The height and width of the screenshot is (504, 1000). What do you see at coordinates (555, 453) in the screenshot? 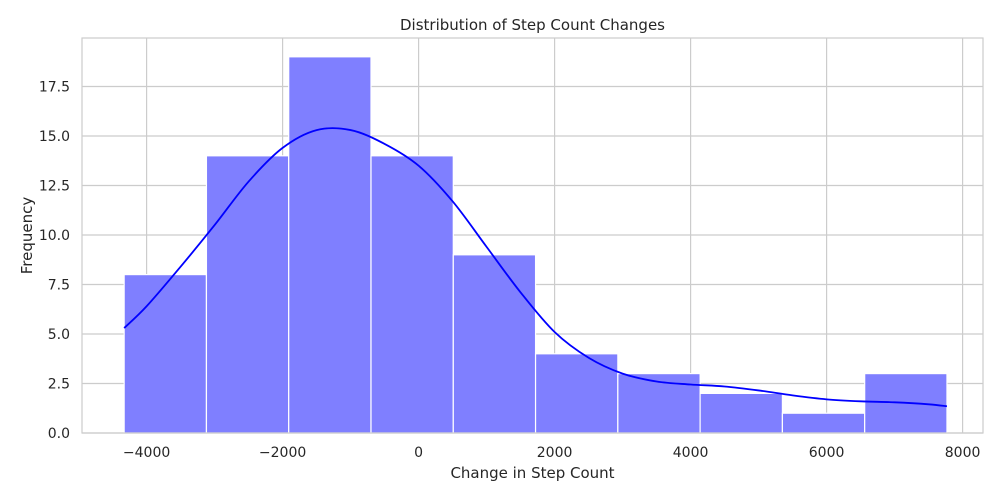
I see `x-tick-label: 2000` at bounding box center [555, 453].